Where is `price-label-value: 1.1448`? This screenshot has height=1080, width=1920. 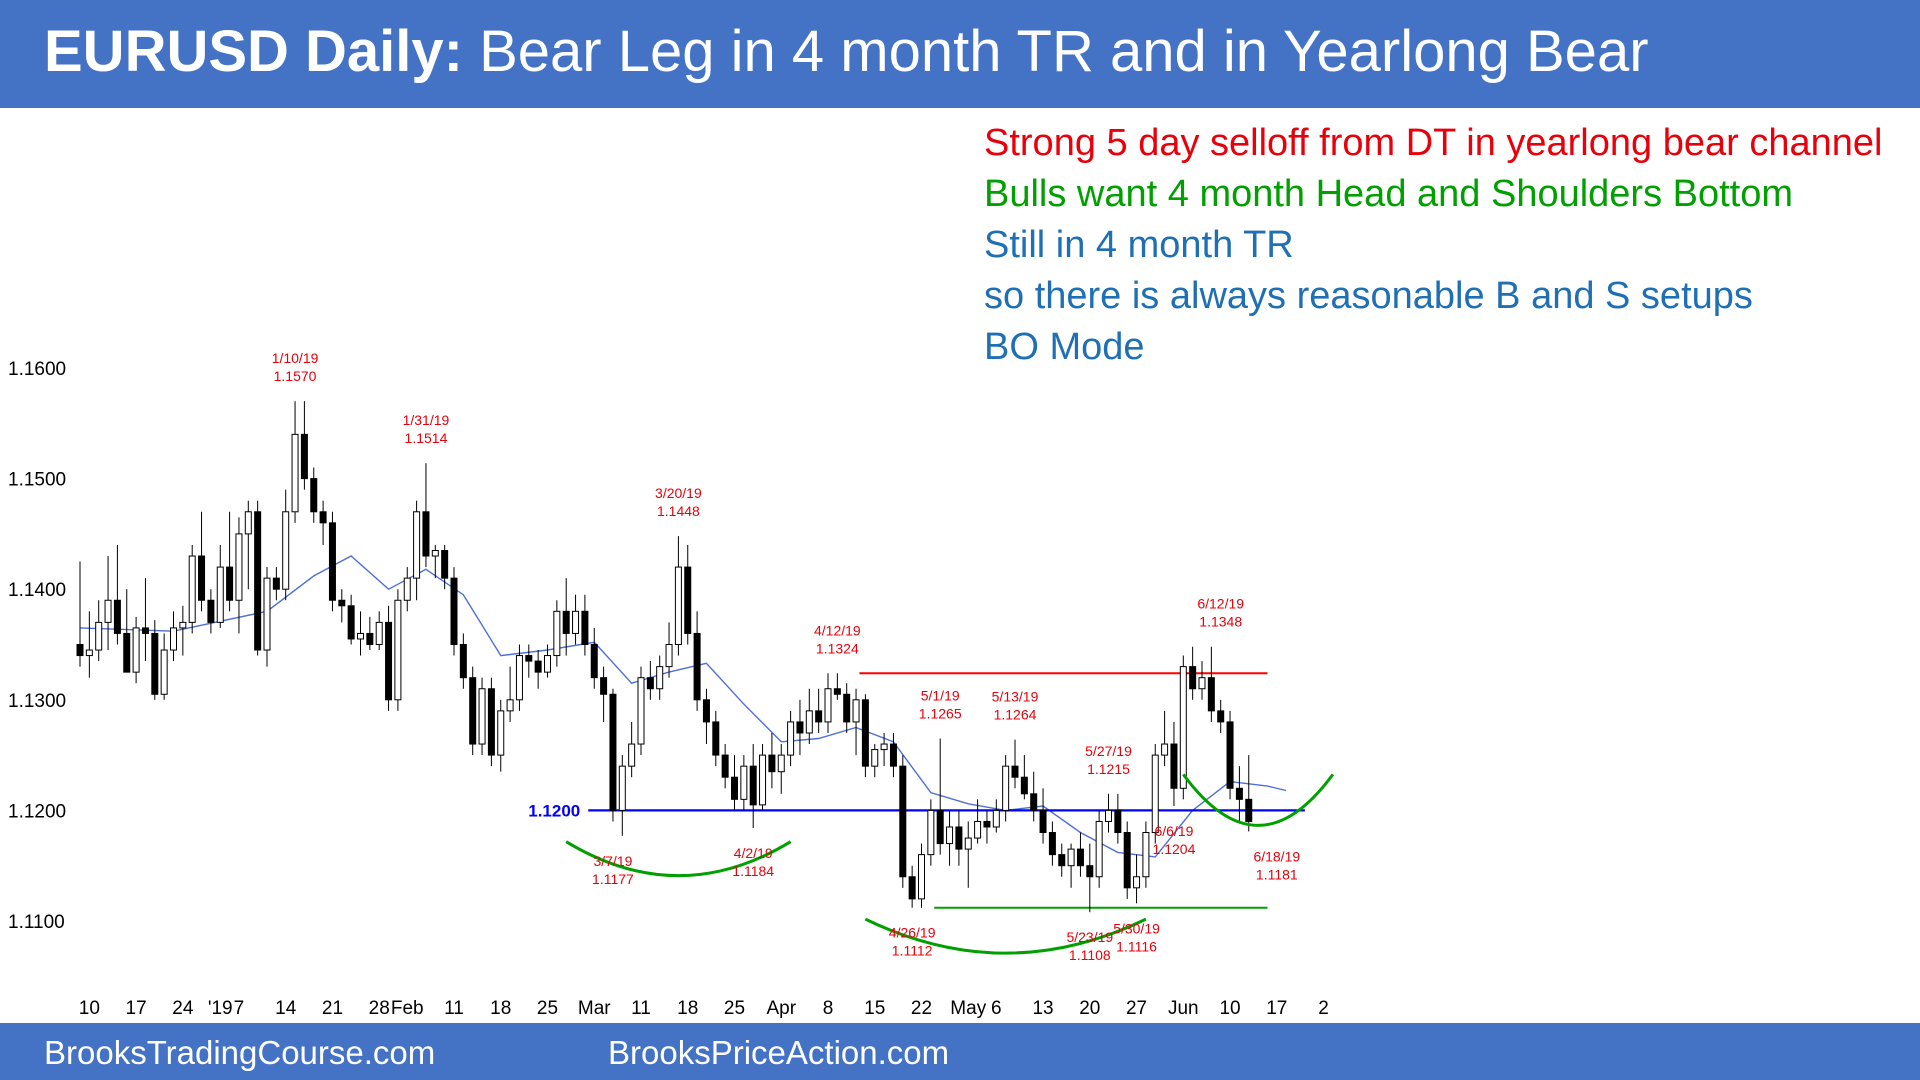
price-label-value: 1.1448 is located at coordinates (678, 511).